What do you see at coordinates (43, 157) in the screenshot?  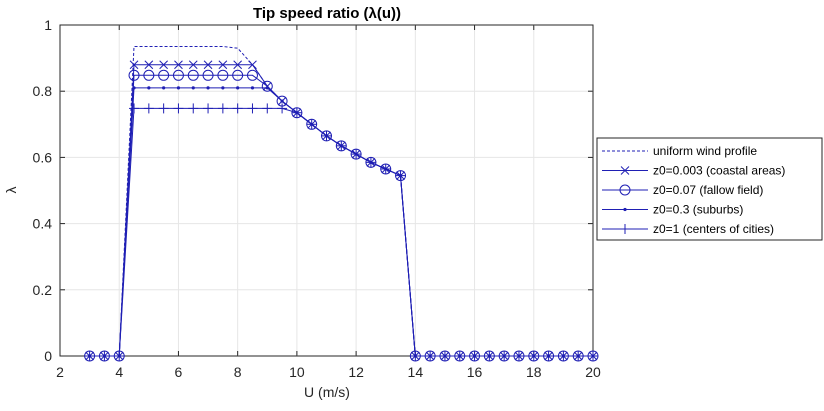 I see `y-tick-label: 0.6` at bounding box center [43, 157].